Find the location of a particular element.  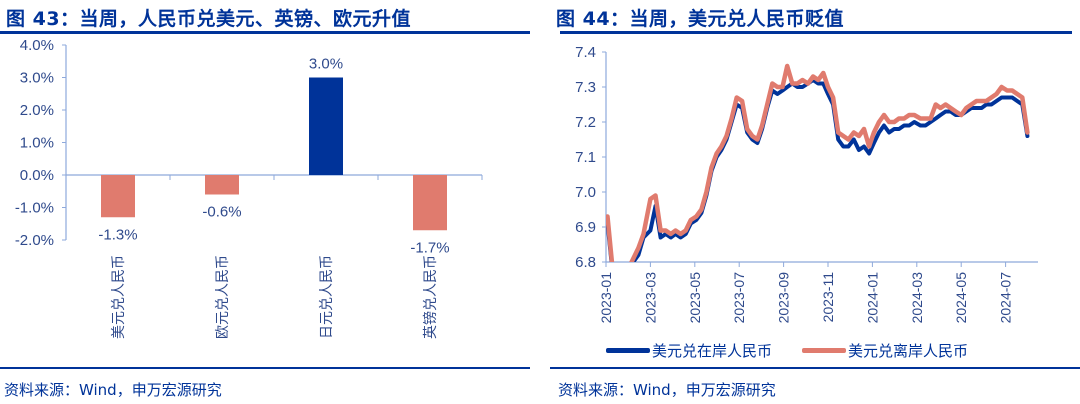

left-chart-title: 图 43：当周，人民币兑美元、英镑、欧元升值 is located at coordinates (209, 19).